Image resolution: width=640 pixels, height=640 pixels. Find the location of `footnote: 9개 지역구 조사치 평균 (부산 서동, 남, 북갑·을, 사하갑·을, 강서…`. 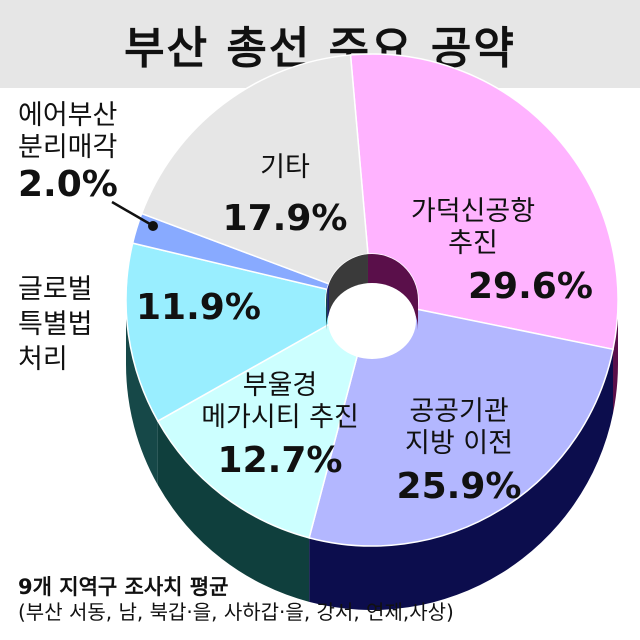

footnote: 9개 지역구 조사치 평균 (부산 서동, 남, 북갑·을, 사하갑·을, 강서… is located at coordinates (236, 599).